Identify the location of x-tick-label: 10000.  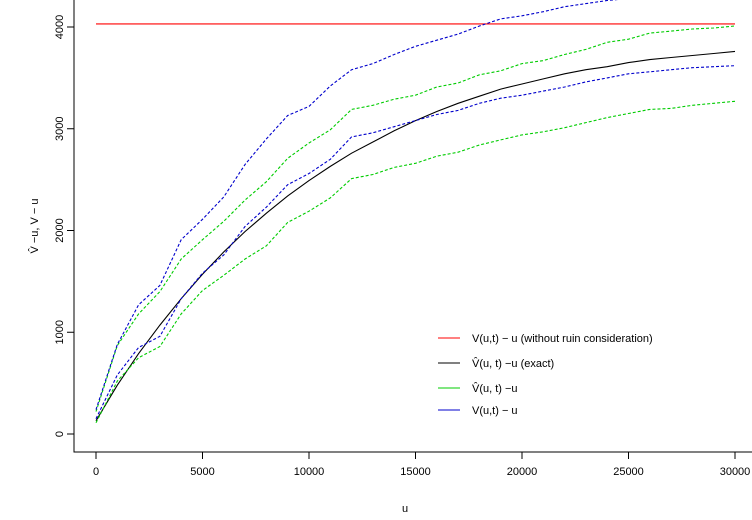
(309, 472).